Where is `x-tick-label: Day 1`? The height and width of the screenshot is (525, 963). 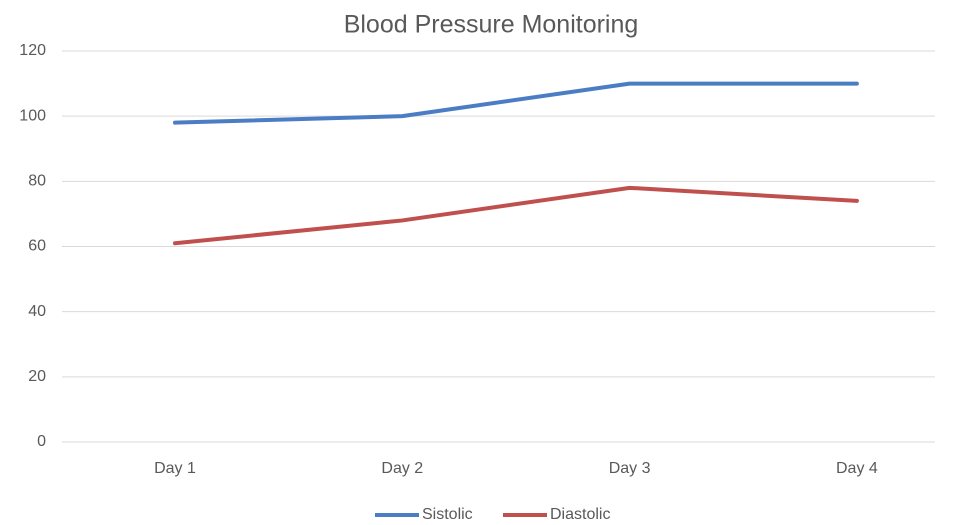 x-tick-label: Day 1 is located at coordinates (175, 468).